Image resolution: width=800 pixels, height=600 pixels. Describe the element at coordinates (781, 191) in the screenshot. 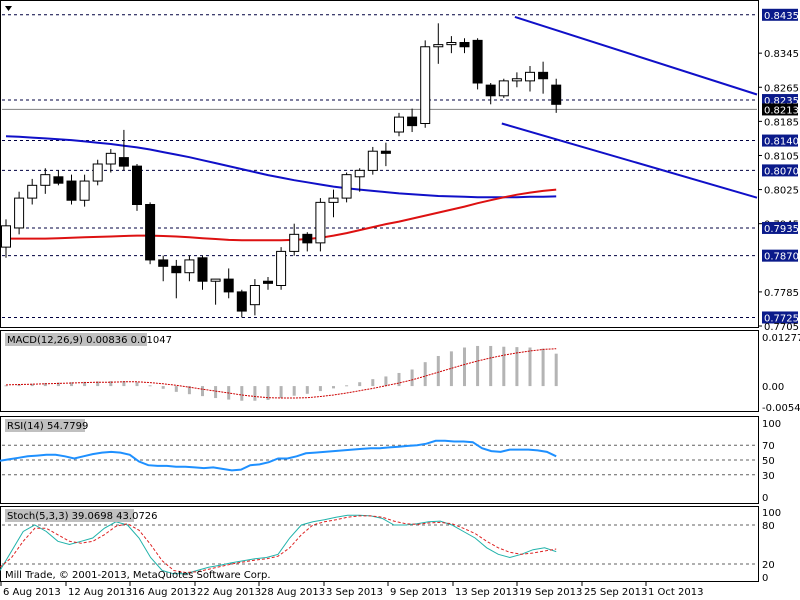

I see `price-scale-label: 0.8025` at that location.